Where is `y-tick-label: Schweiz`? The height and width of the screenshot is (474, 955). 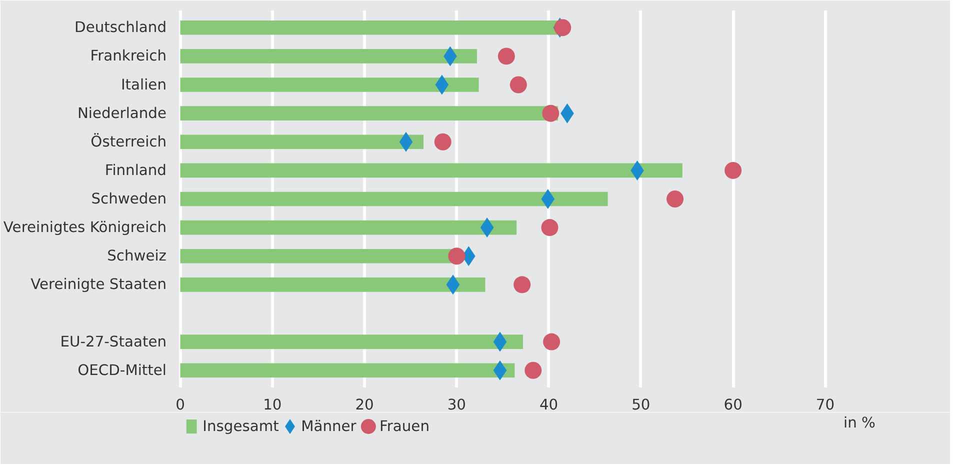 y-tick-label: Schweiz is located at coordinates (137, 256).